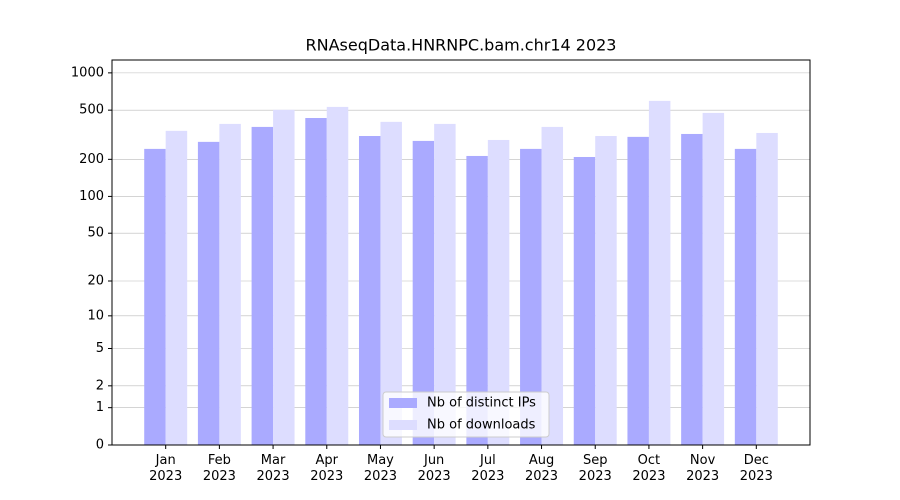 The width and height of the screenshot is (900, 500). What do you see at coordinates (100, 385) in the screenshot?
I see `y-tick-label: 2` at bounding box center [100, 385].